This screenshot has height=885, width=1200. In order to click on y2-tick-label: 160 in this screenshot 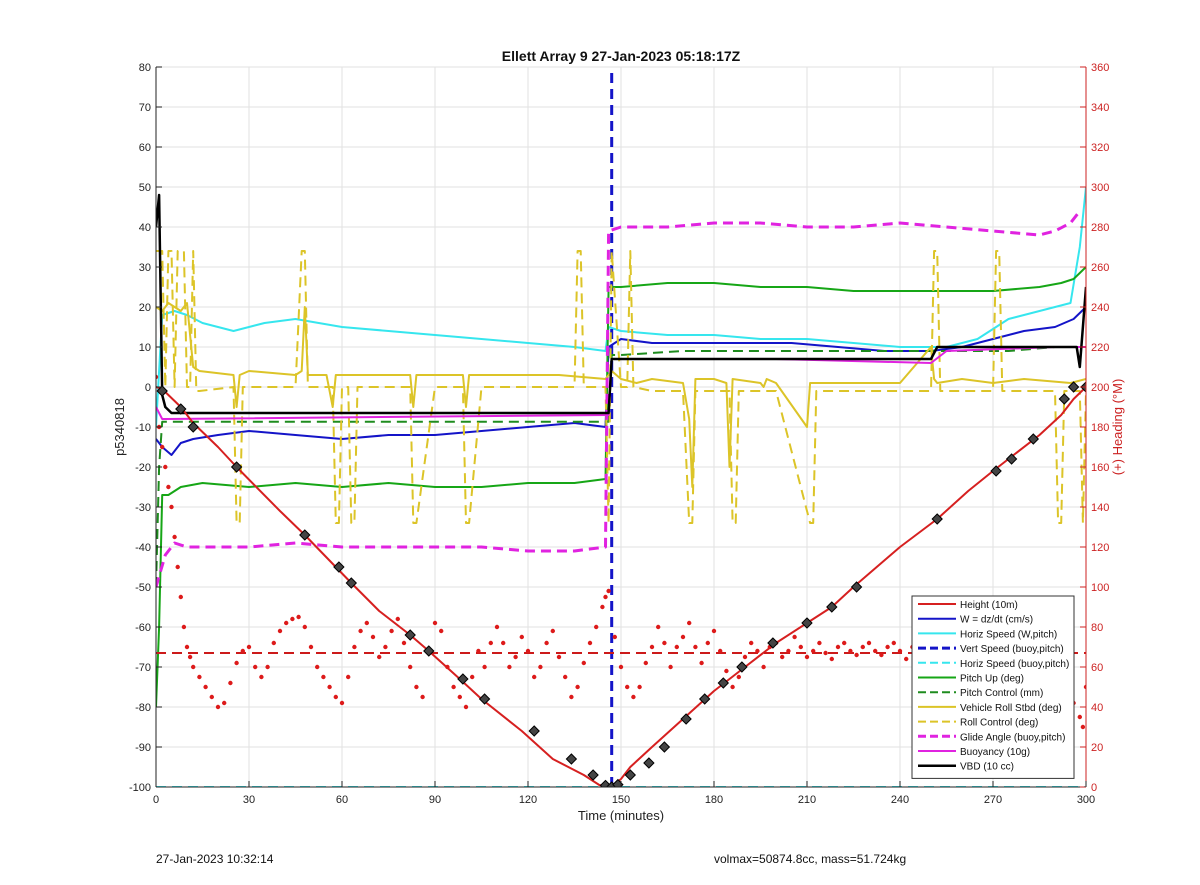, I will do `click(1100, 468)`.